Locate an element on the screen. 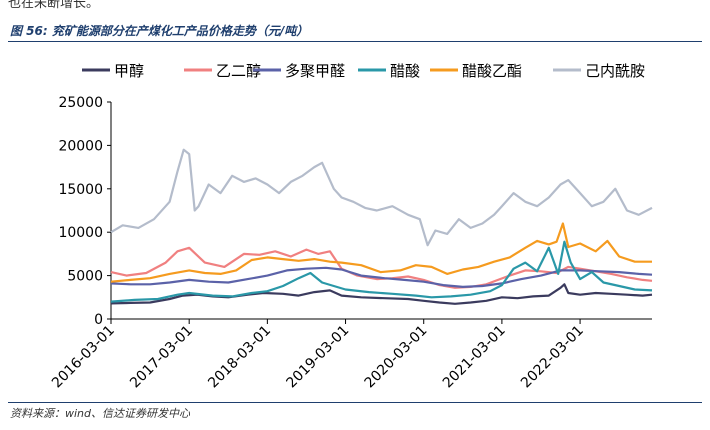  legend-label: 乙二醇 is located at coordinates (238, 71).